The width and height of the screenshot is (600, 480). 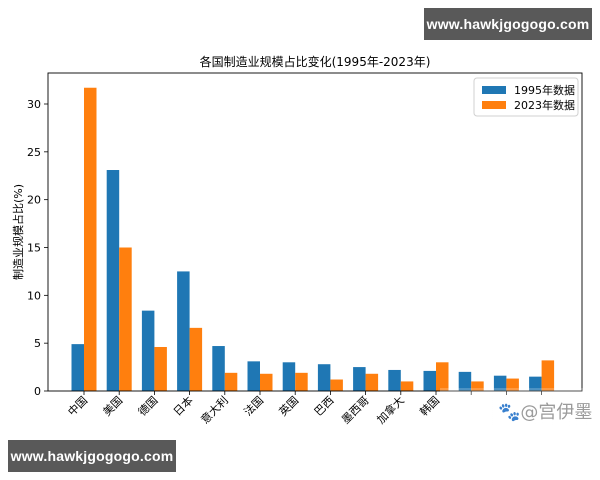 I want to click on x-tick-label: 中国, so click(x=77, y=406).